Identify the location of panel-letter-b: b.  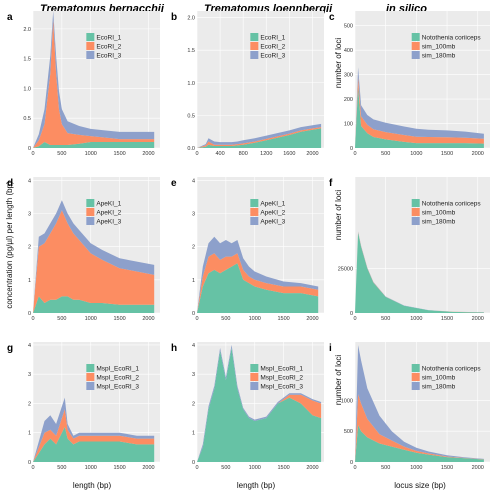
(174, 17).